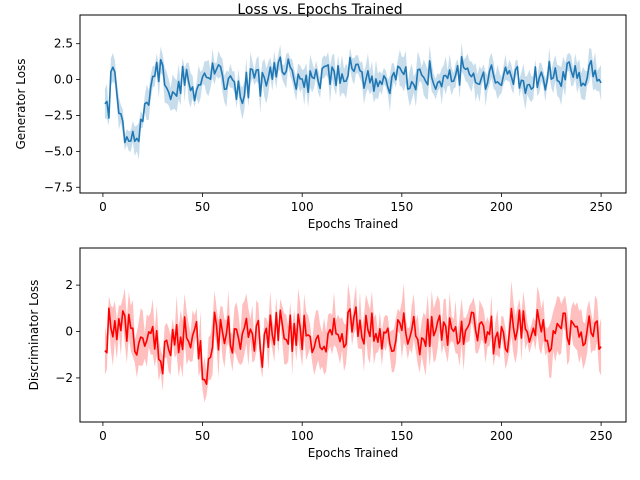 The width and height of the screenshot is (640, 480). What do you see at coordinates (69, 332) in the screenshot?
I see `y-tick-label: 0` at bounding box center [69, 332].